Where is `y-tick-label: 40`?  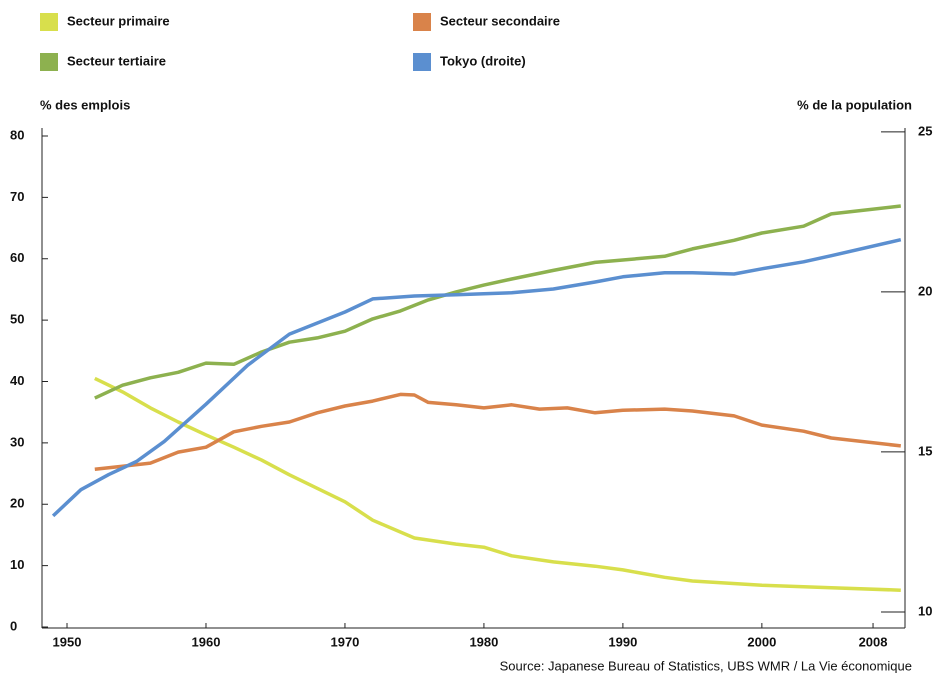
y-tick-label: 40 is located at coordinates (17, 380).